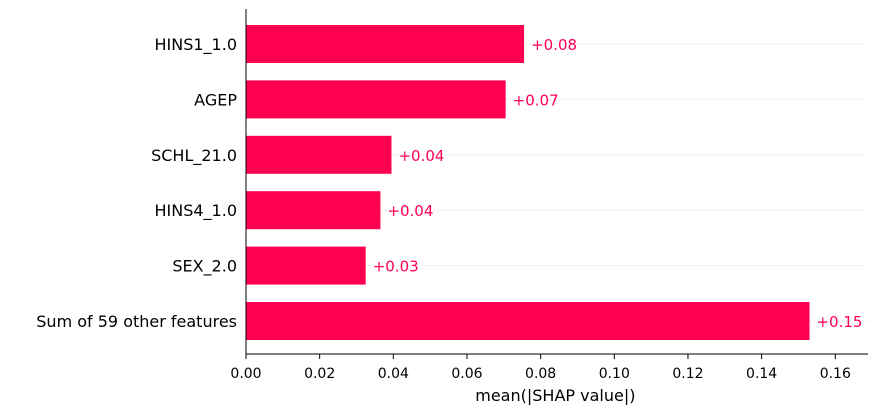 This screenshot has width=876, height=414. What do you see at coordinates (319, 374) in the screenshot?
I see `x-tick-label: 0.02` at bounding box center [319, 374].